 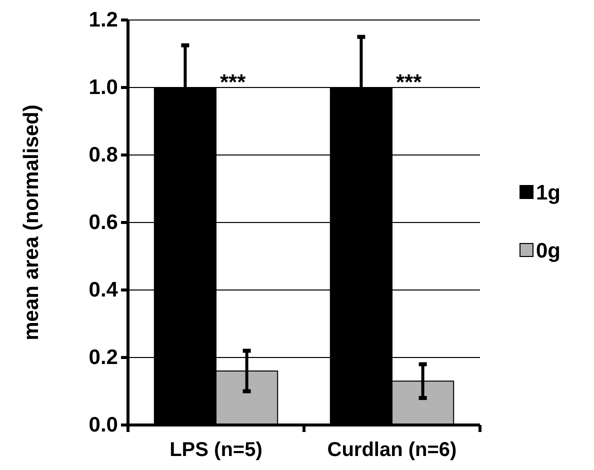 I want to click on legend-label: 0g, so click(x=548, y=251).